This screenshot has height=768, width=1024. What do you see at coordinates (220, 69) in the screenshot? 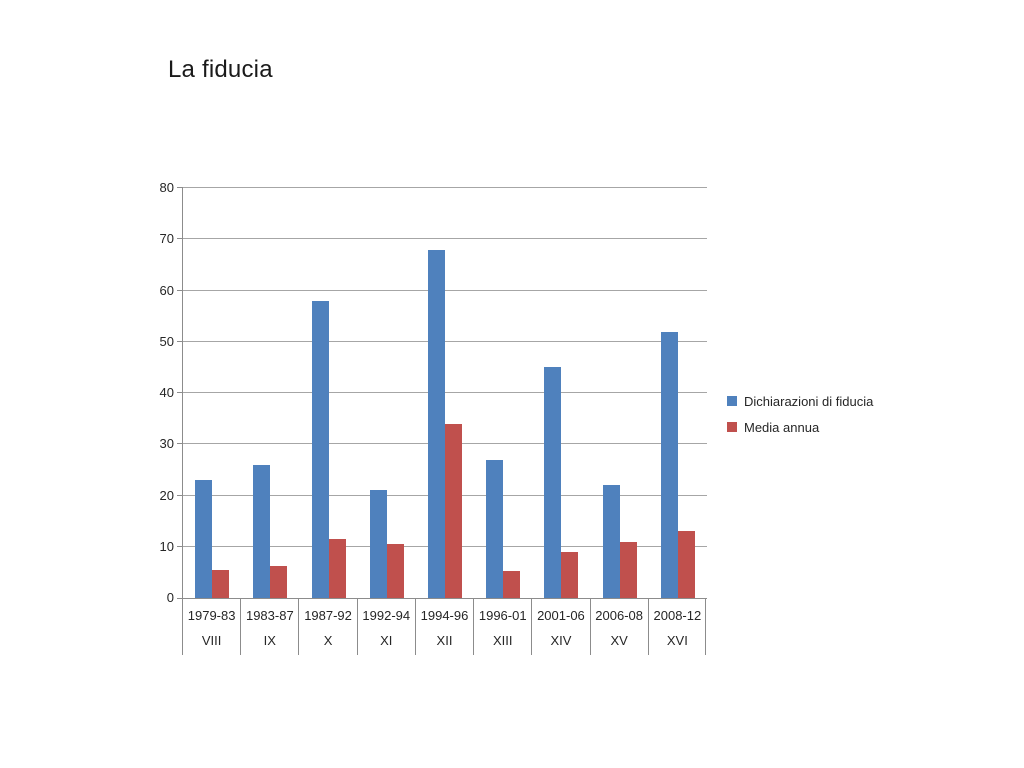
I see `page-title: La fiducia` at bounding box center [220, 69].